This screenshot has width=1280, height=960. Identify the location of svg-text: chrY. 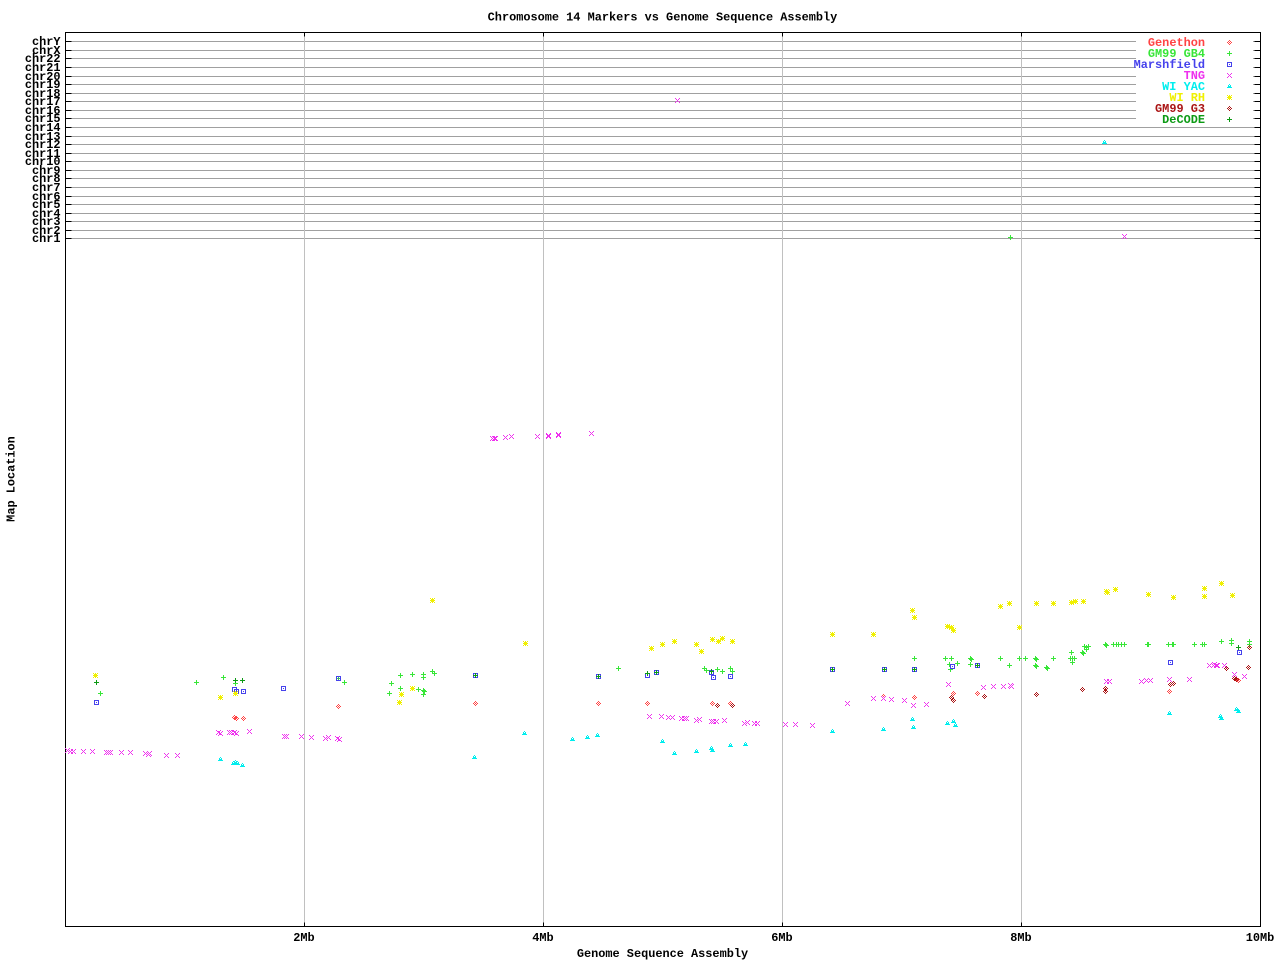
(46, 42).